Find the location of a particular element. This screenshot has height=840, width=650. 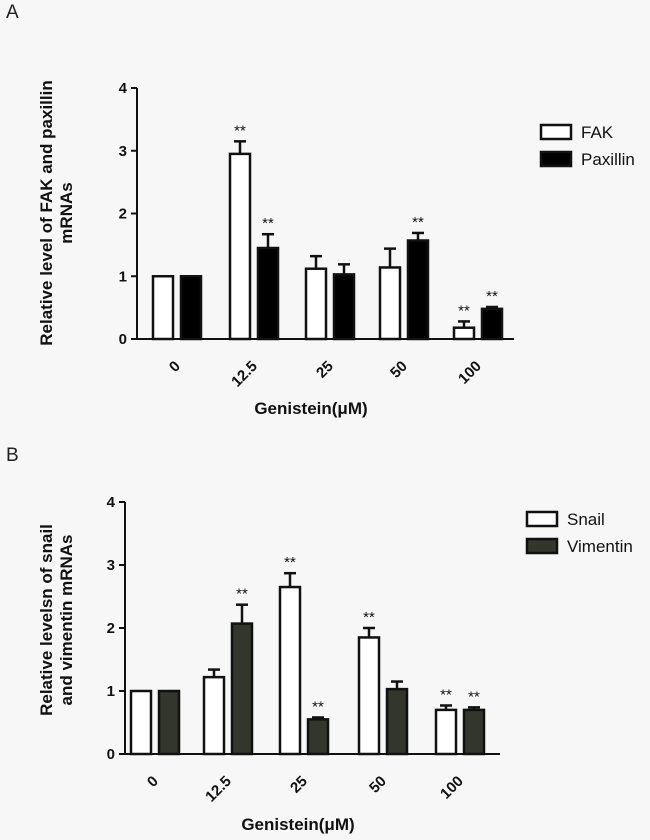

x-tick-label: 100 is located at coordinates (452, 788).